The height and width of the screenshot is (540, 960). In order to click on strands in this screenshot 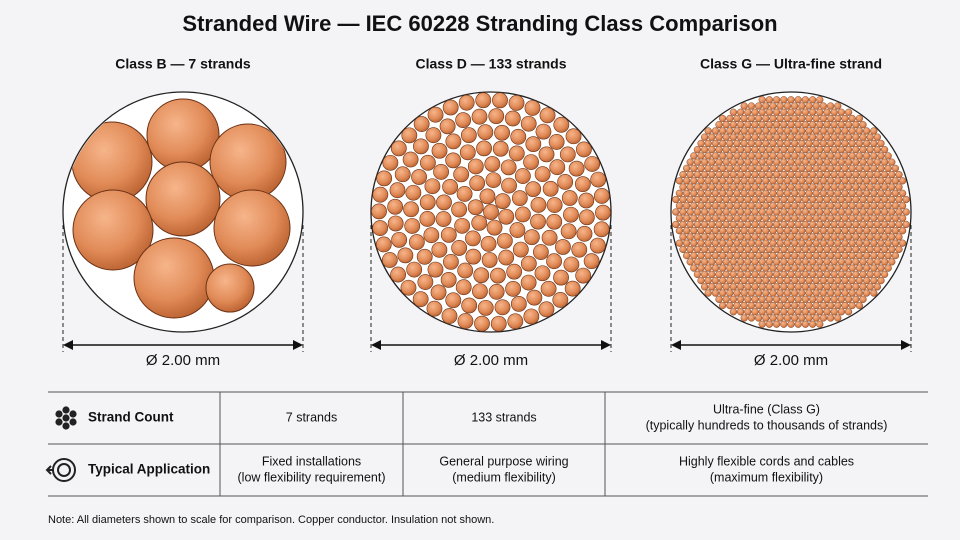, I will do `click(181, 208)`.